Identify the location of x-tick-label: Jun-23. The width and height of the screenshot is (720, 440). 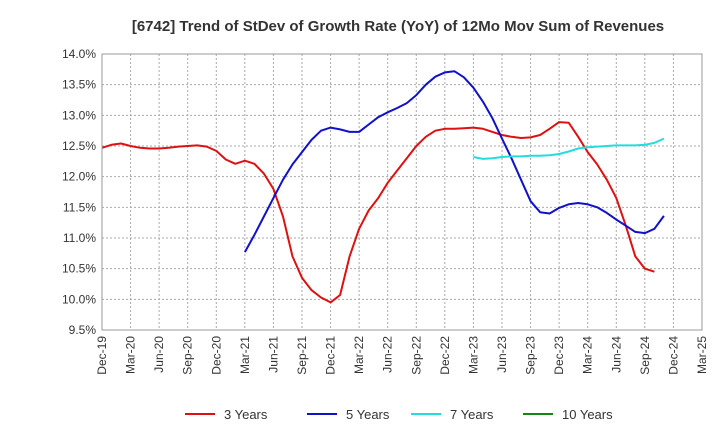
(502, 354).